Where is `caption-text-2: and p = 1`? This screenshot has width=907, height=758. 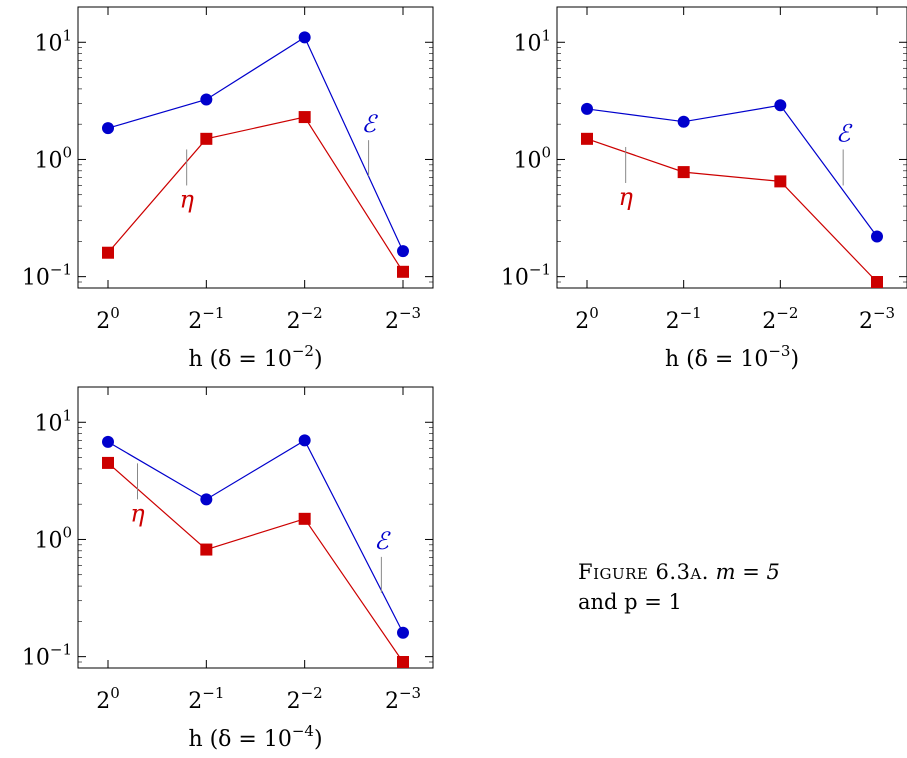
caption-text-2: and p = 1 is located at coordinates (630, 602).